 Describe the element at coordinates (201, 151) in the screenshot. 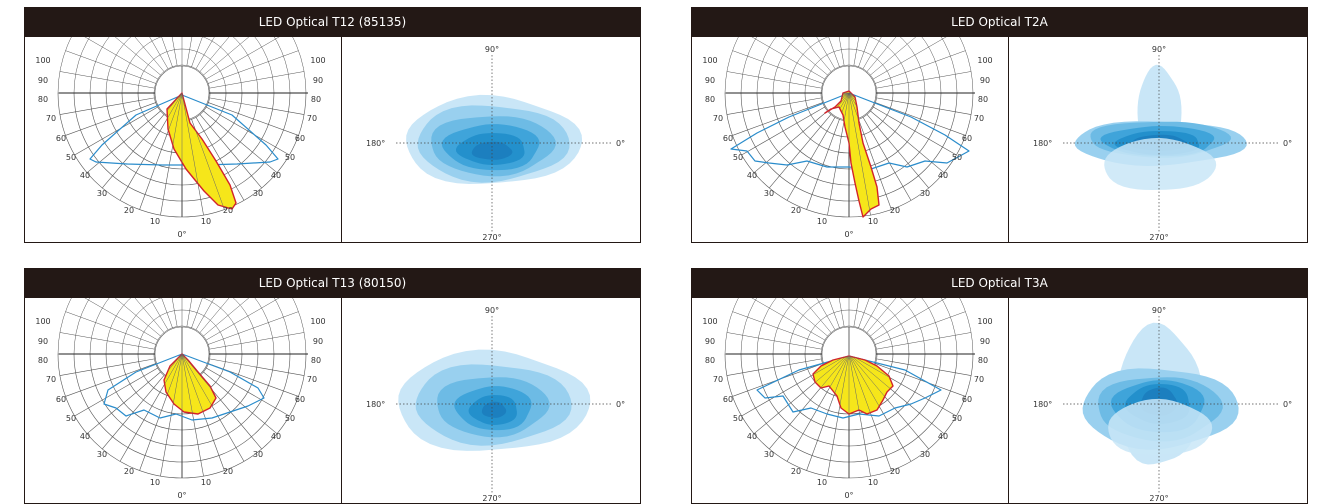

I see `beam-curve` at that location.